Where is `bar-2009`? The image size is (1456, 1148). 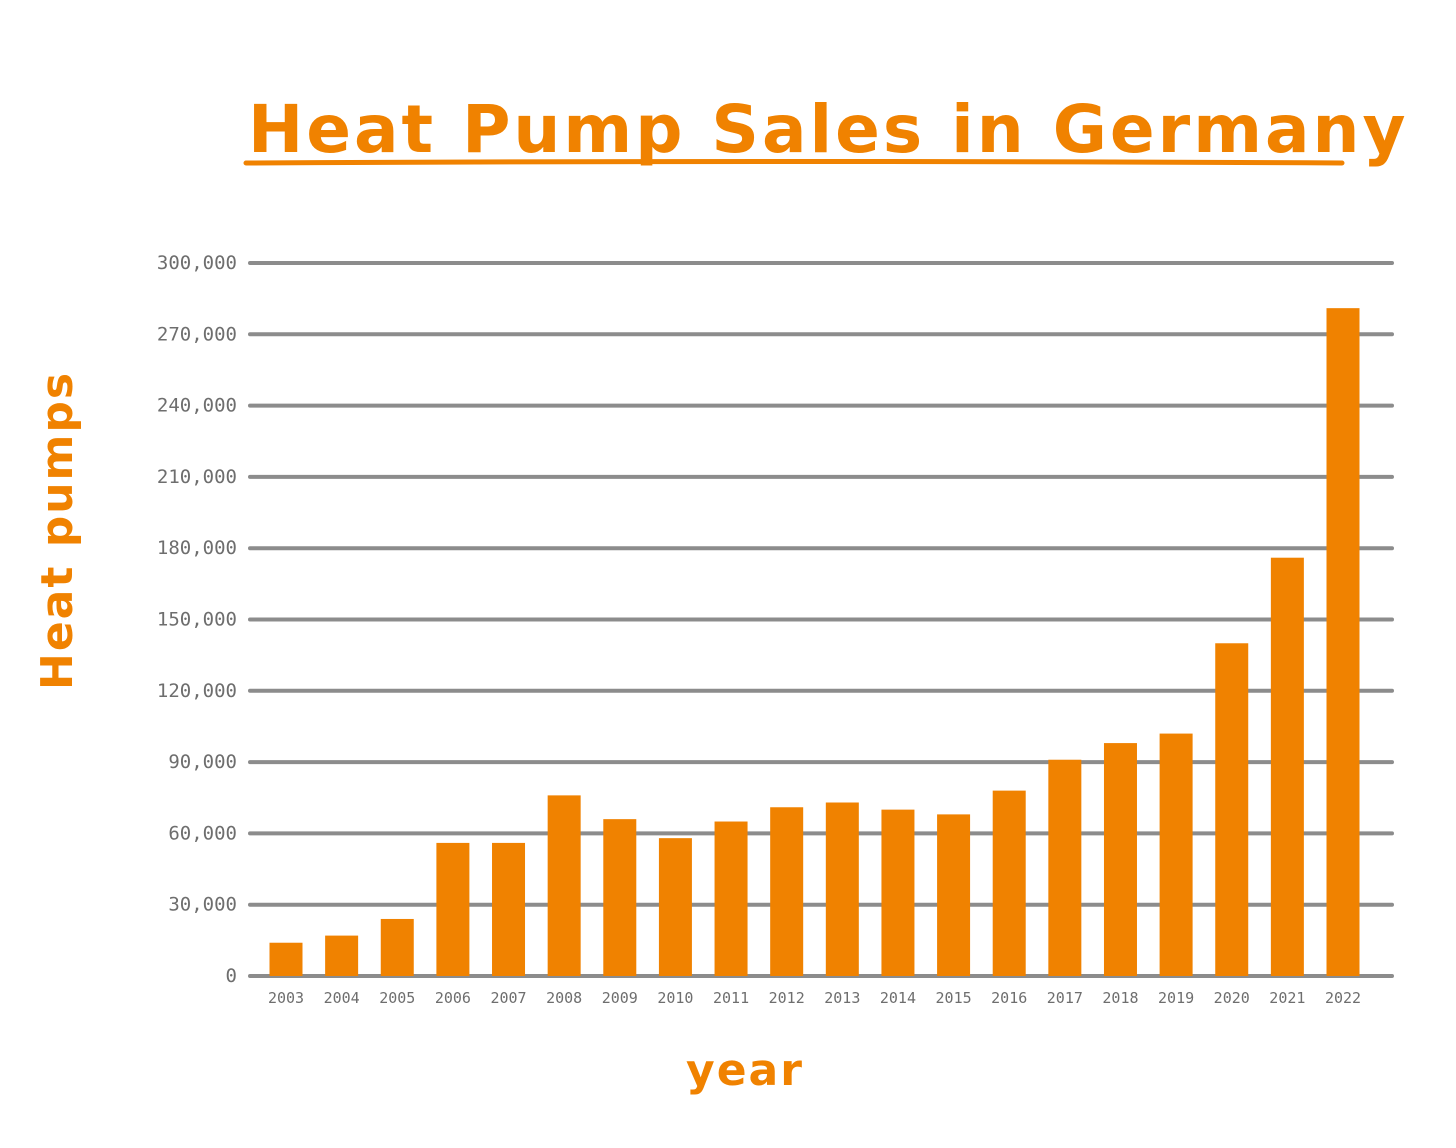 bar-2009 is located at coordinates (620, 897).